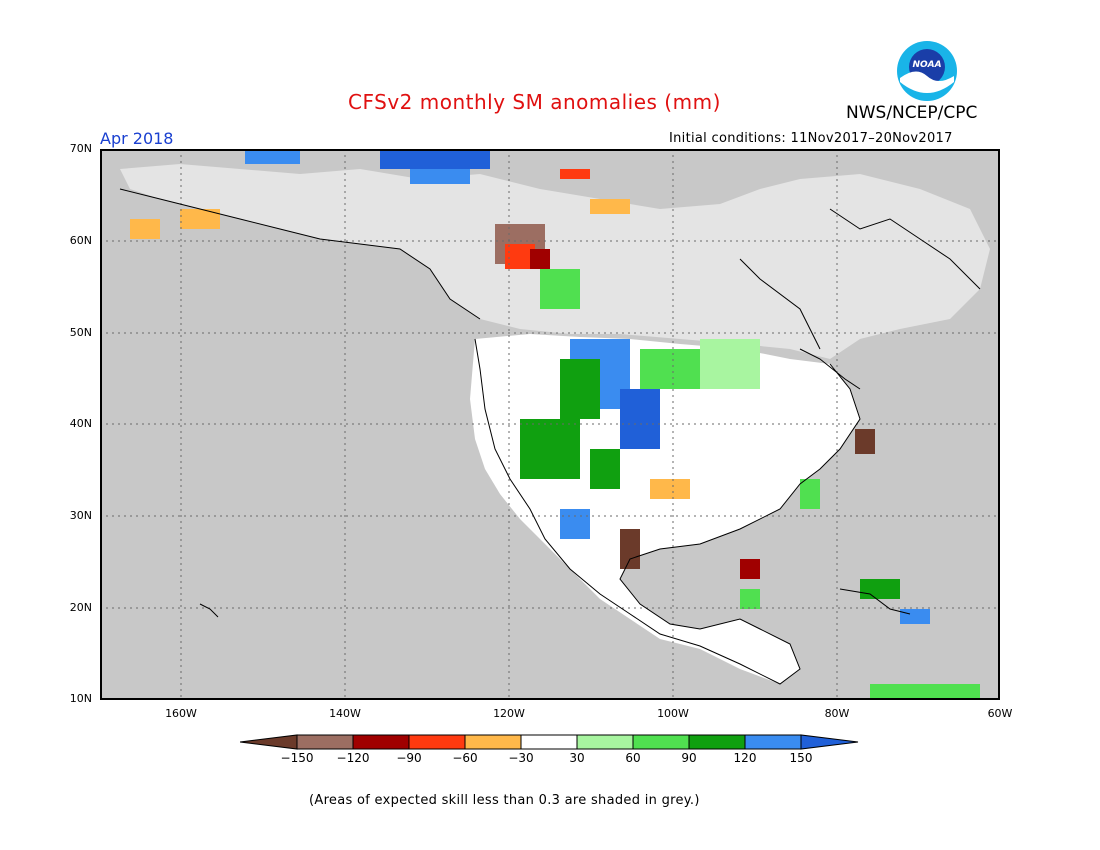 The width and height of the screenshot is (1100, 850). Describe the element at coordinates (534, 102) in the screenshot. I see `map-title: CFSv2 monthly SM anomalies (mm)` at that location.